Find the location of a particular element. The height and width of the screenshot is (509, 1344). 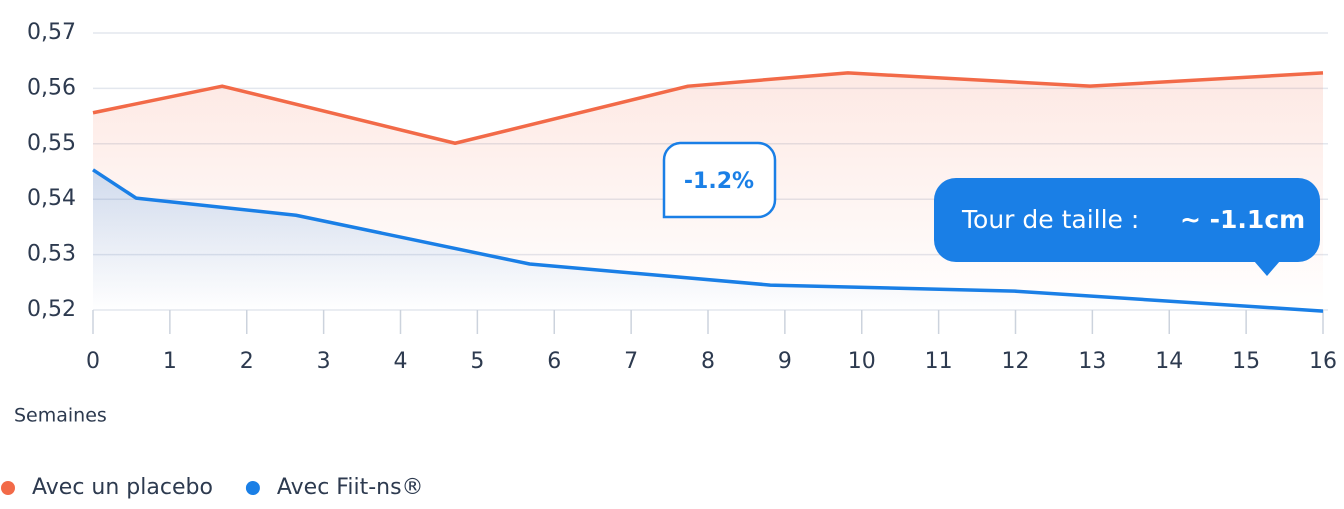

y-tick-label: 0,54 is located at coordinates (51, 198).